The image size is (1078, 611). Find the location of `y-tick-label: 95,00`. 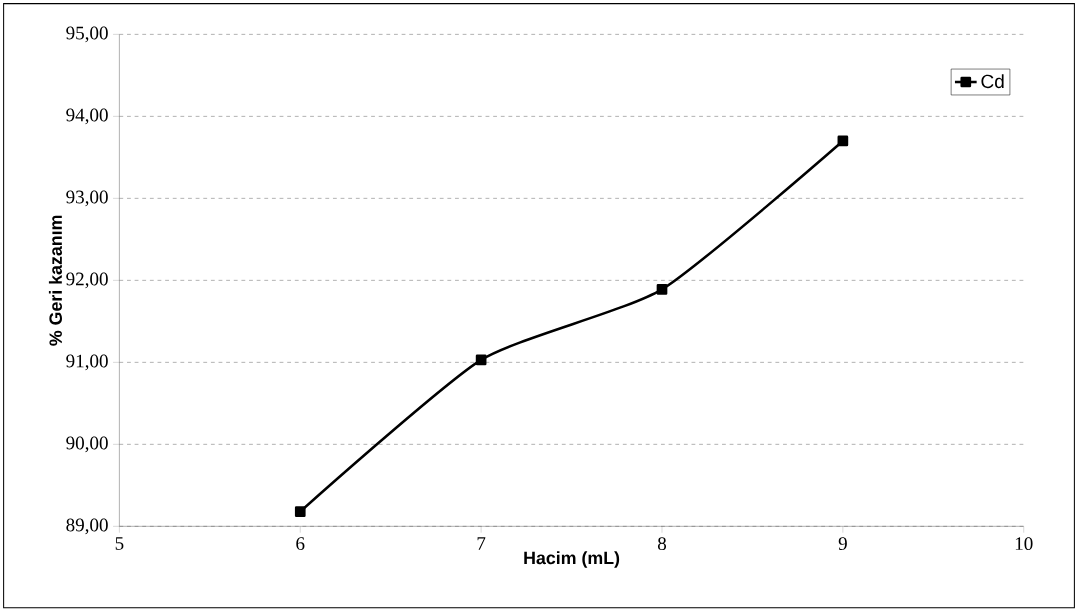

y-tick-label: 95,00 is located at coordinates (87, 34).